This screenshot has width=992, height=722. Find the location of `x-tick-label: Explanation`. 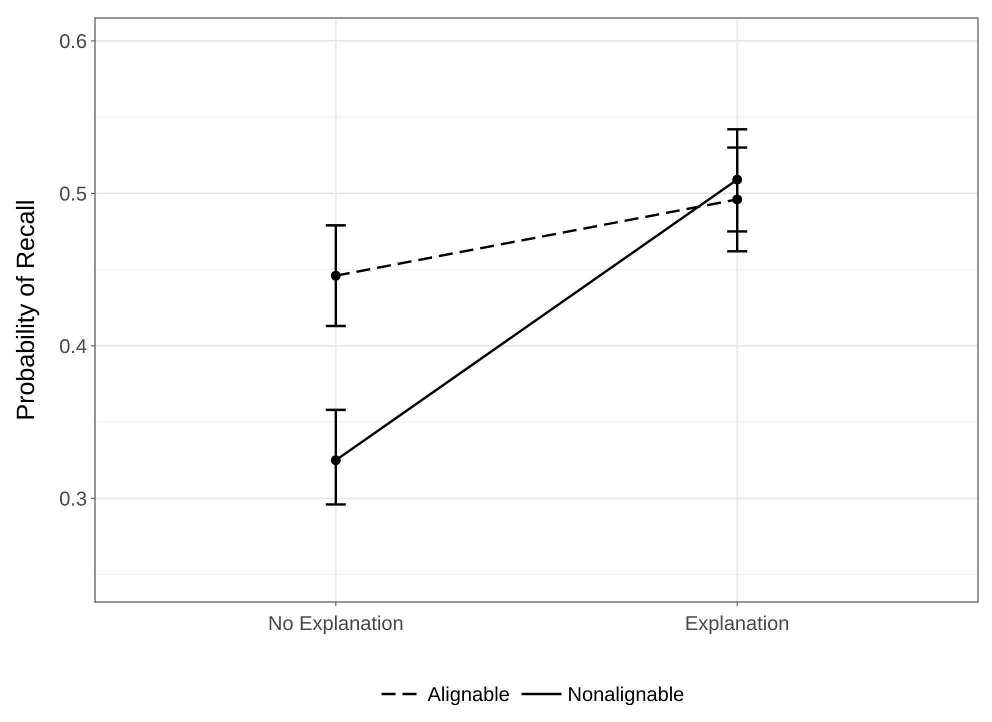

x-tick-label: Explanation is located at coordinates (737, 624).